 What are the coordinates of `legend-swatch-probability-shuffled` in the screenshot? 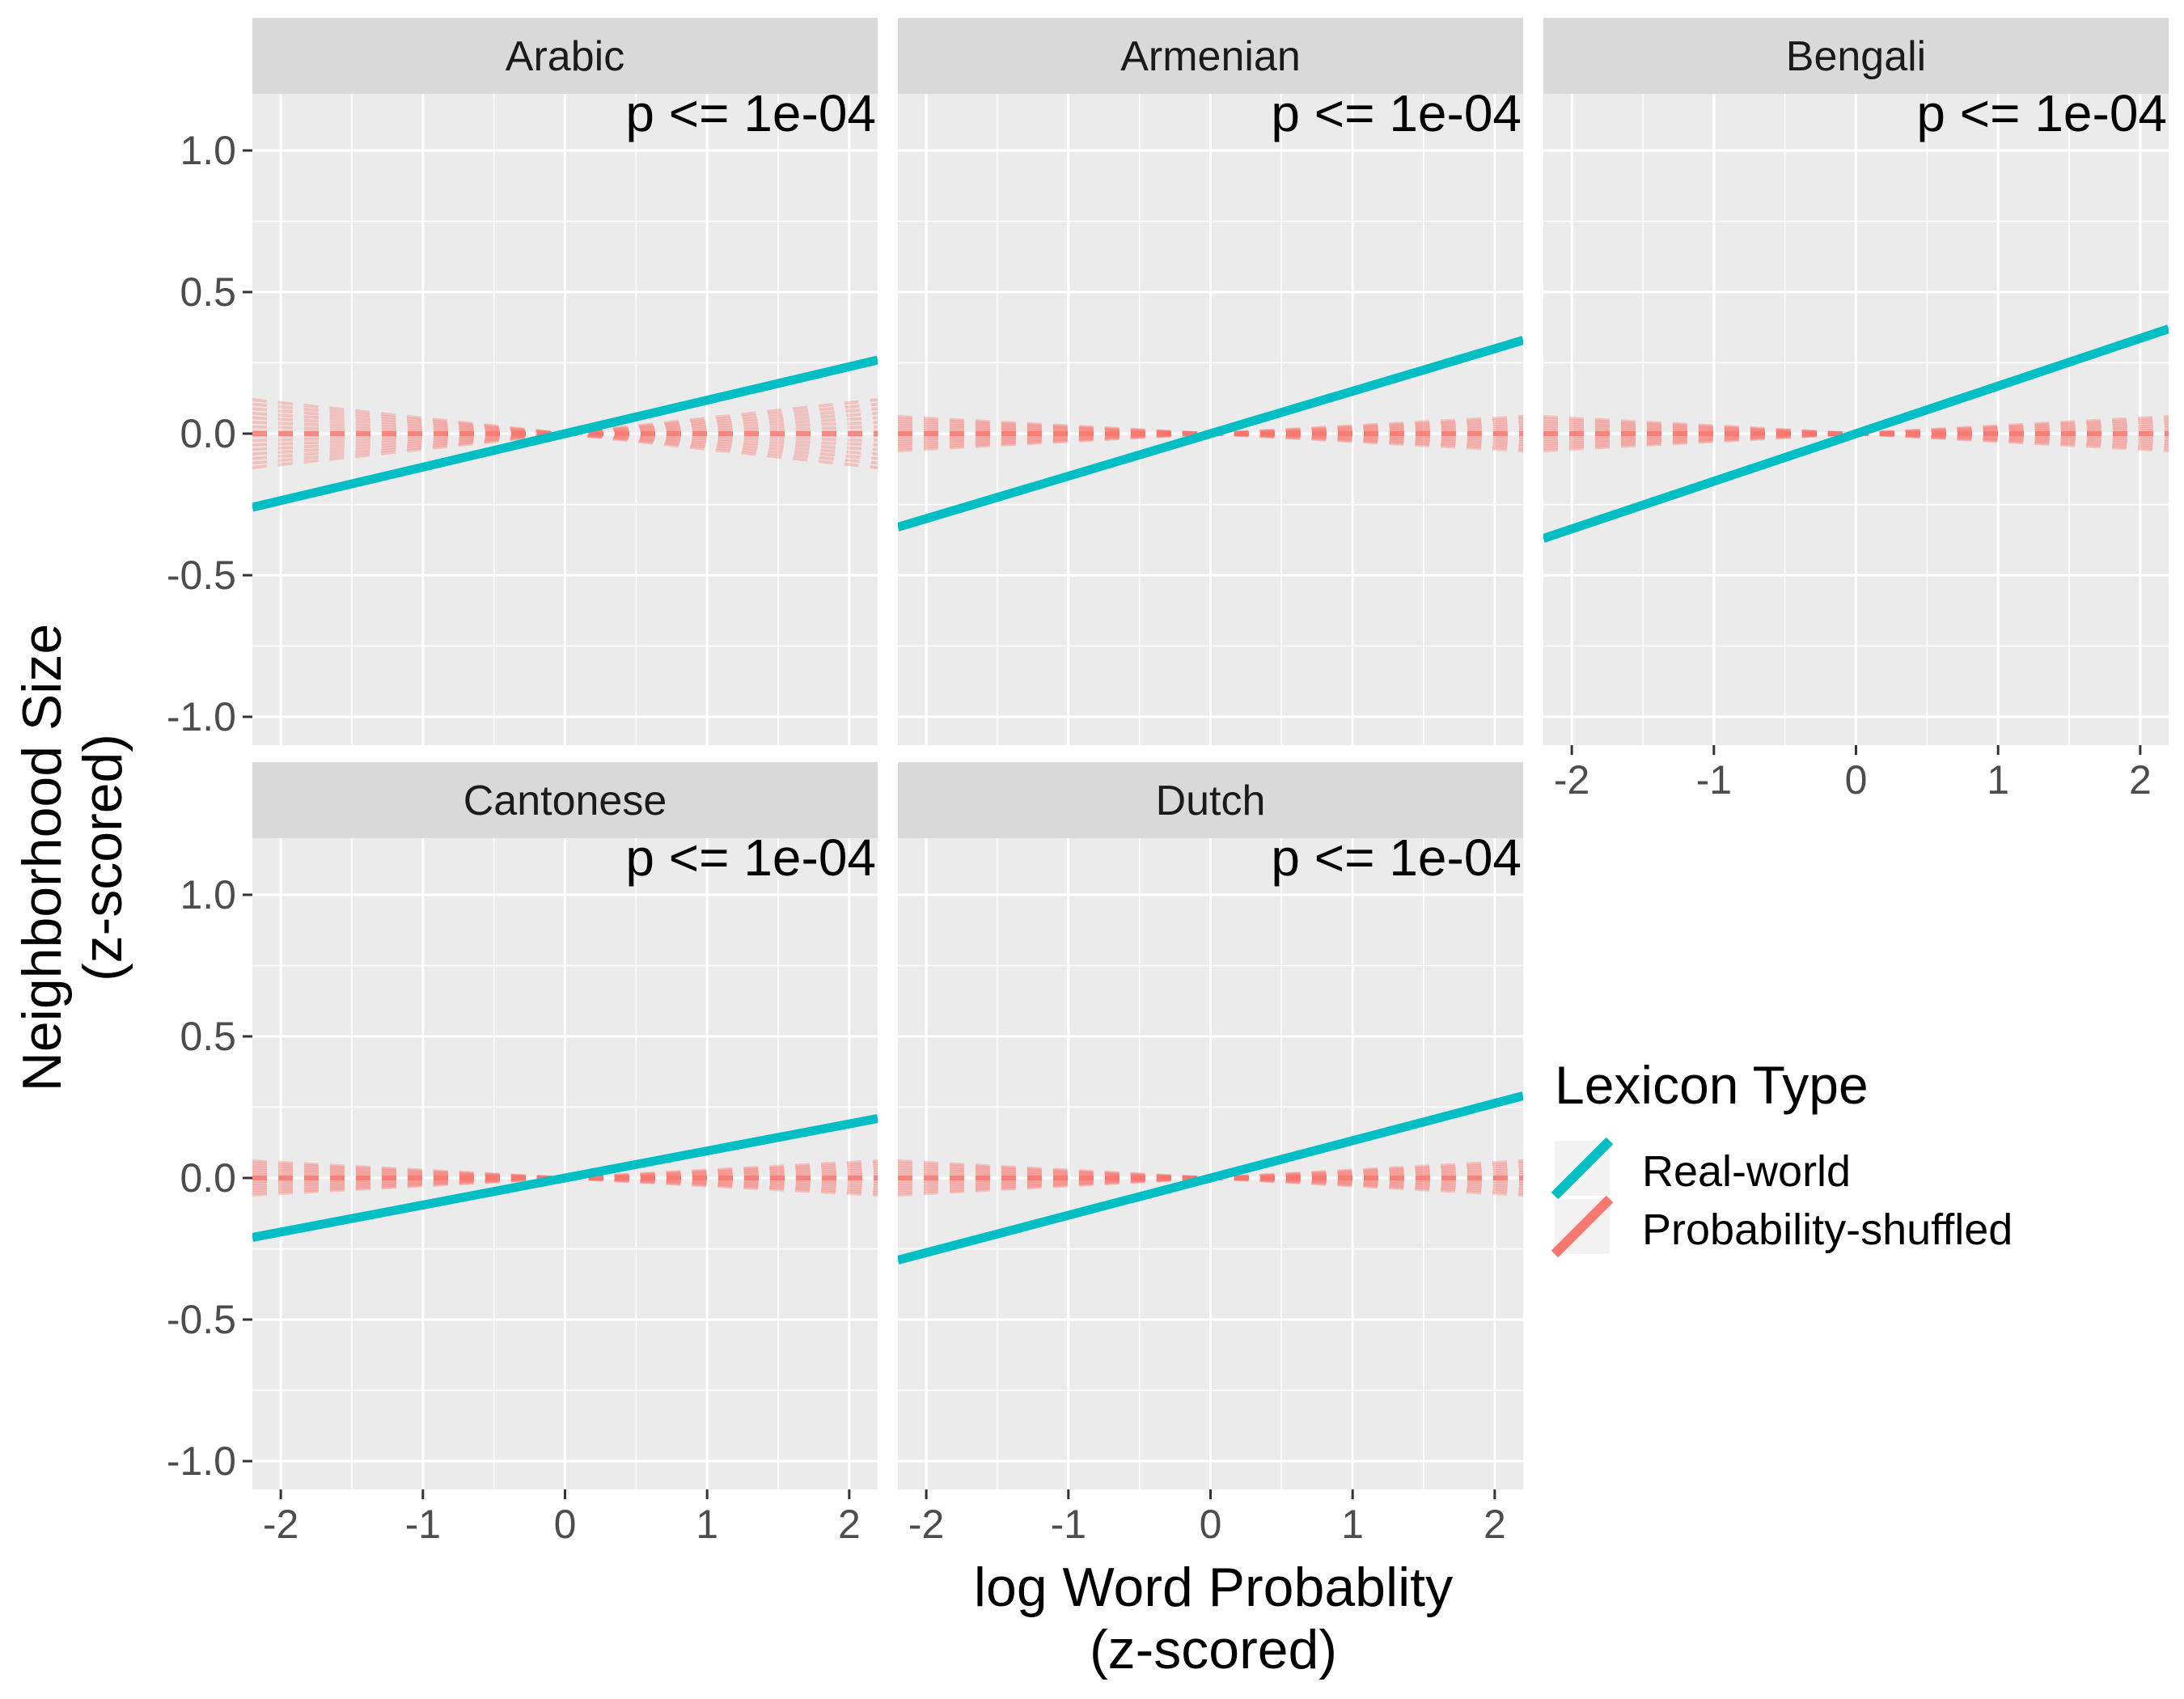 It's located at (1582, 1226).